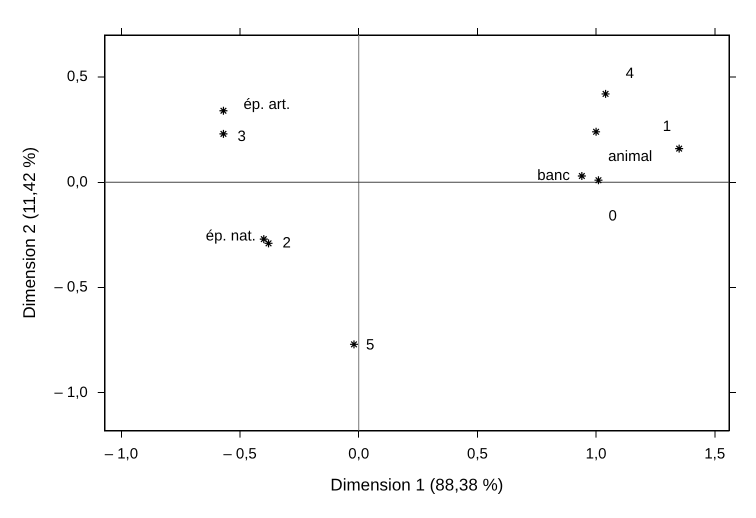  What do you see at coordinates (596, 454) in the screenshot?
I see `x-tick-label: 1,0` at bounding box center [596, 454].